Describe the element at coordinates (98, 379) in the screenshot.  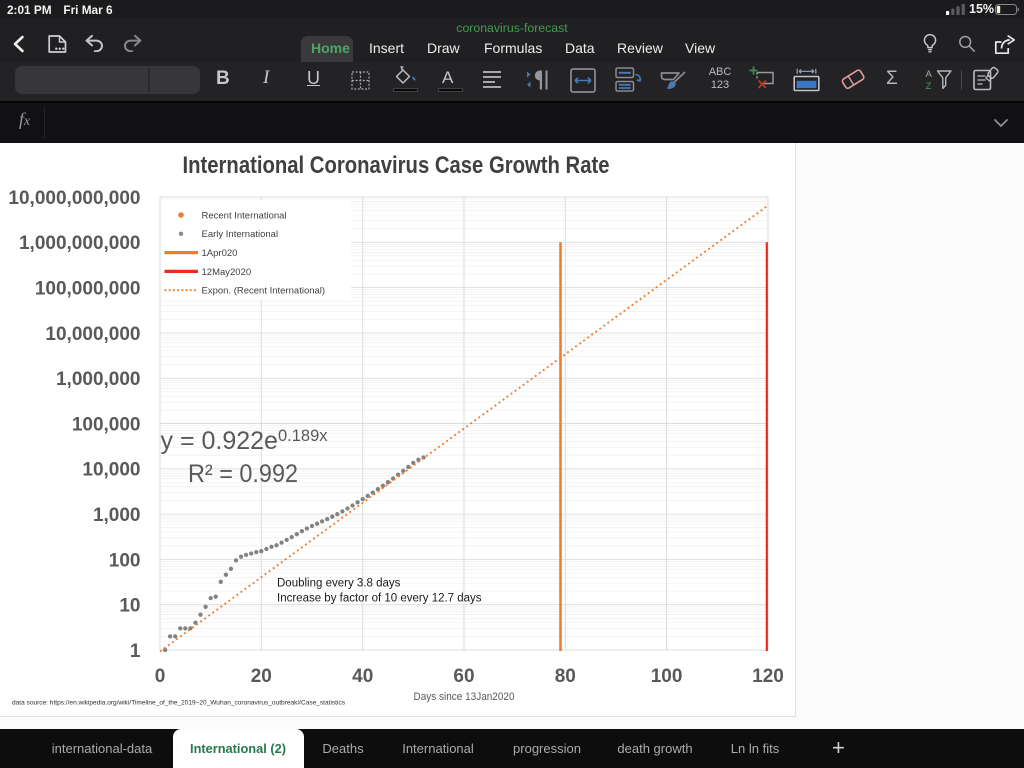
I see `svg-text: 1,000,000` at that location.